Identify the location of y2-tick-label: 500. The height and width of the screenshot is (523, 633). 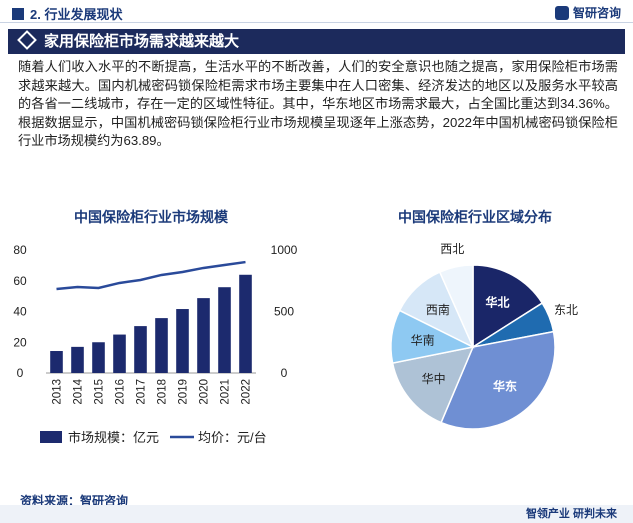
(284, 312).